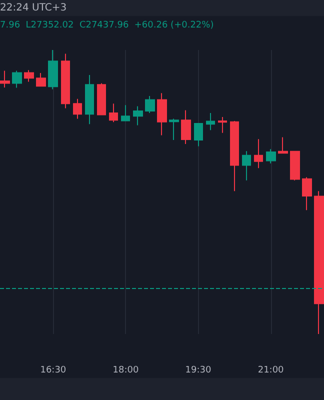 The height and width of the screenshot is (400, 324). What do you see at coordinates (198, 371) in the screenshot?
I see `x-tick-label: 19:30` at bounding box center [198, 371].